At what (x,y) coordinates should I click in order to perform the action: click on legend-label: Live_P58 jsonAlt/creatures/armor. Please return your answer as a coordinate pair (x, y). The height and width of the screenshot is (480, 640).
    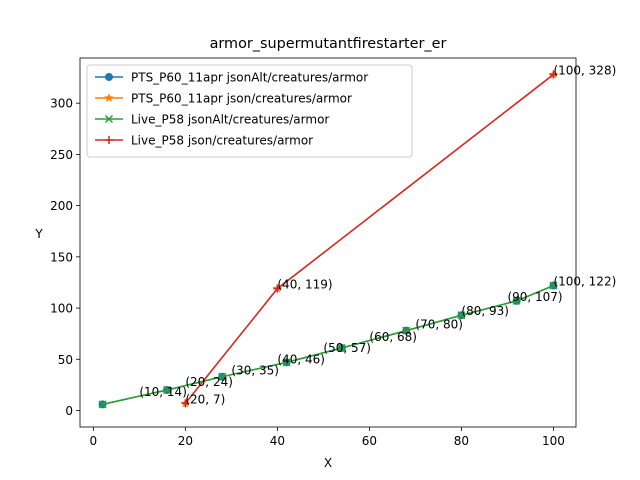
    Looking at the image, I should click on (230, 120).